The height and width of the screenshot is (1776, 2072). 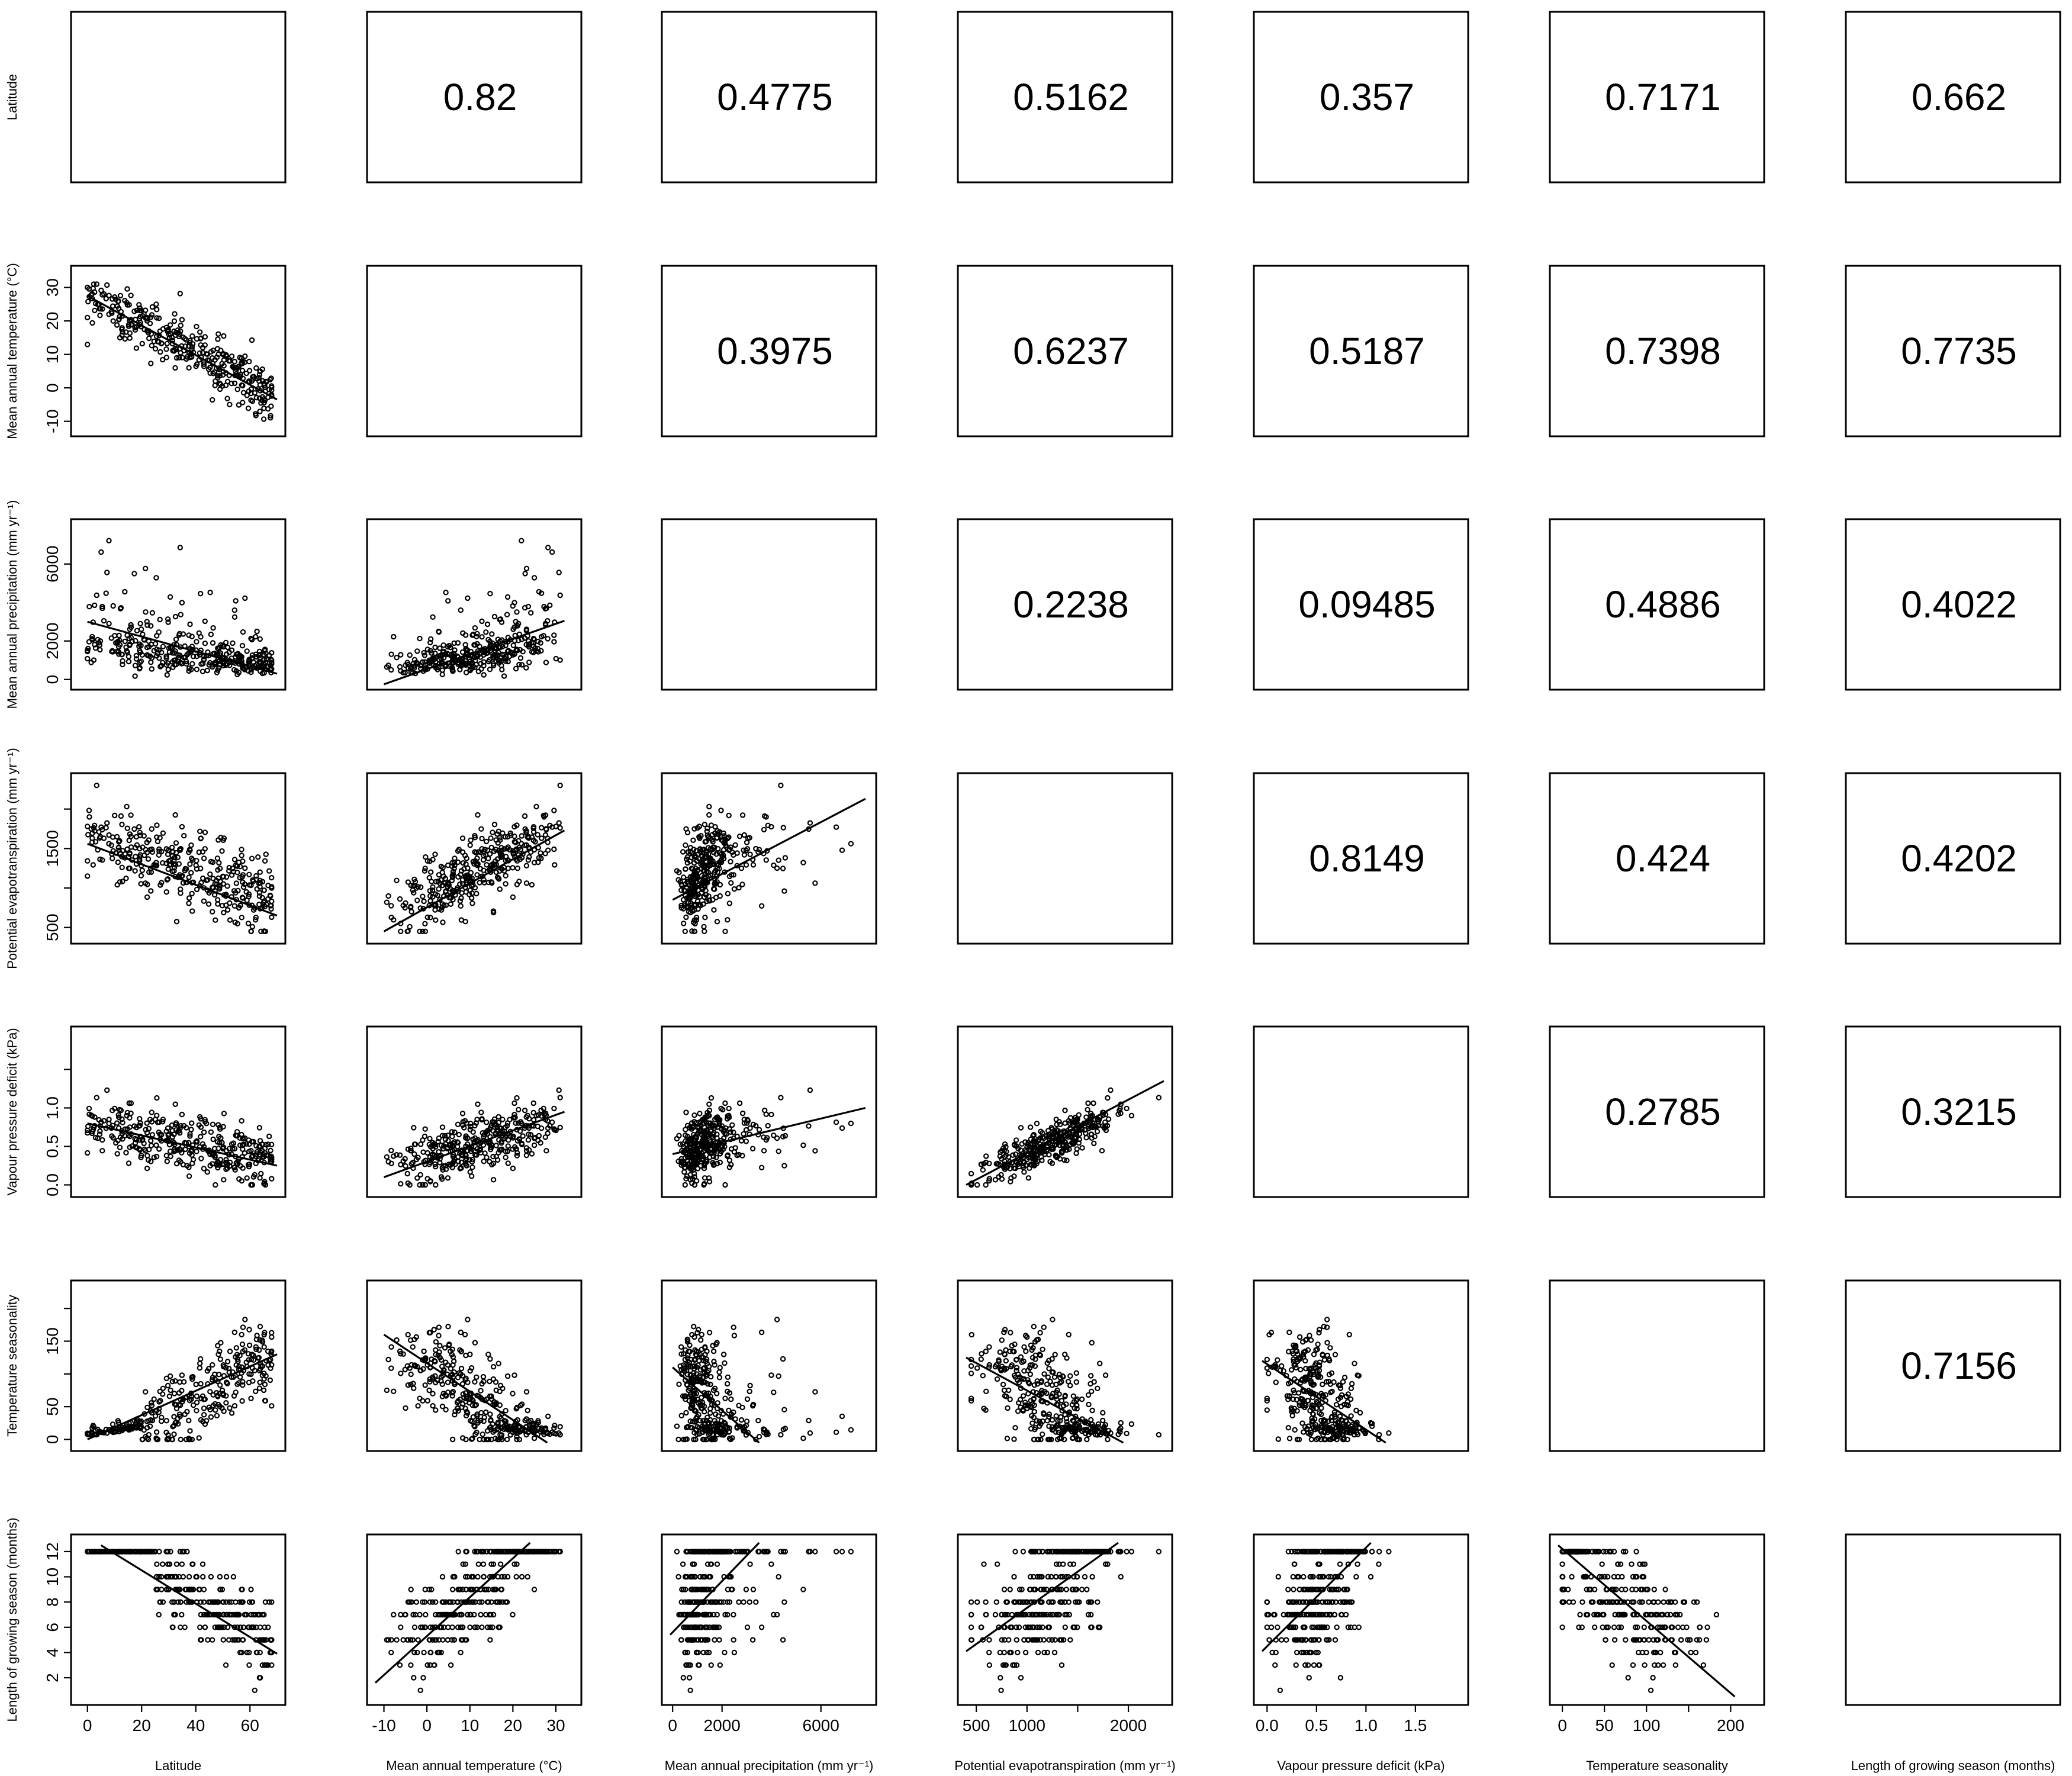 What do you see at coordinates (1367, 858) in the screenshot?
I see `correlation-value: 0.8149` at bounding box center [1367, 858].